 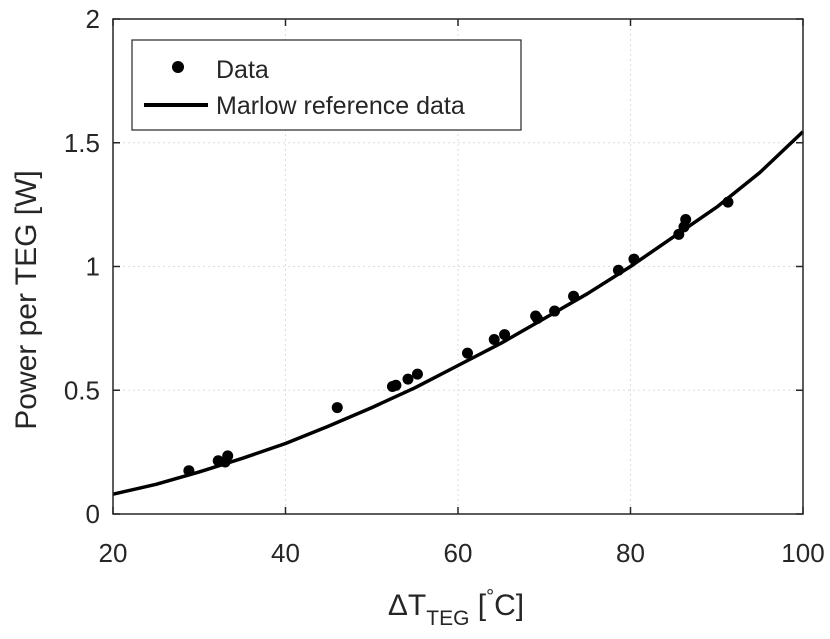 I want to click on x-tick-label: 40, so click(x=285, y=553).